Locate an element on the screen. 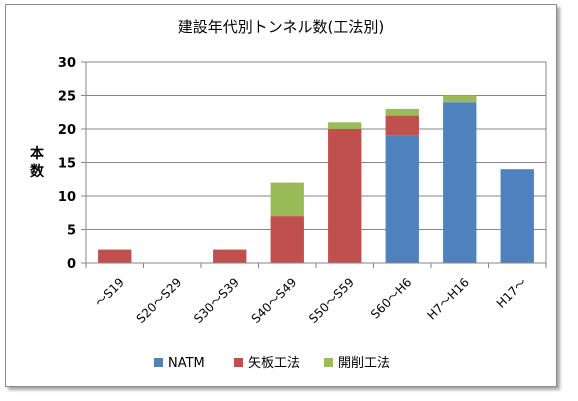  x-tick-label: S50～S59 is located at coordinates (331, 300).